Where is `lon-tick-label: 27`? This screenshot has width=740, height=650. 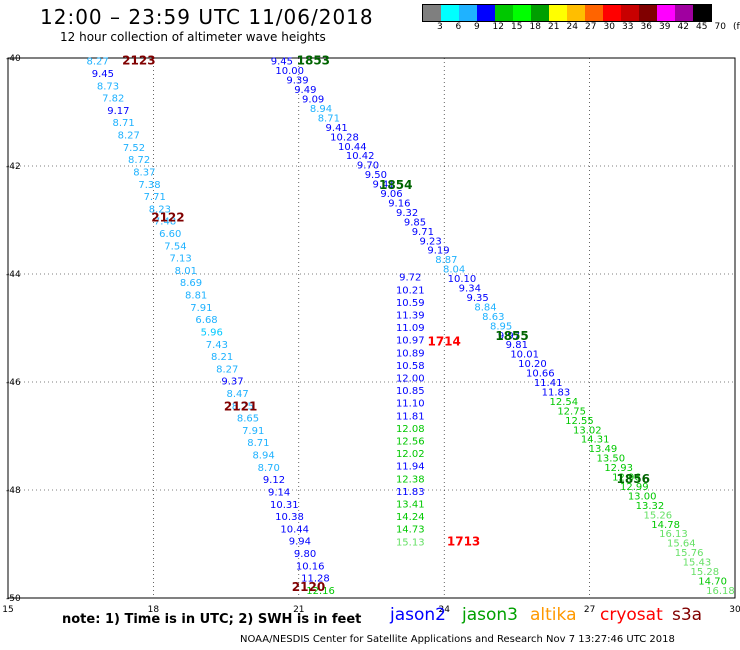 lon-tick-label: 27 is located at coordinates (589, 610).